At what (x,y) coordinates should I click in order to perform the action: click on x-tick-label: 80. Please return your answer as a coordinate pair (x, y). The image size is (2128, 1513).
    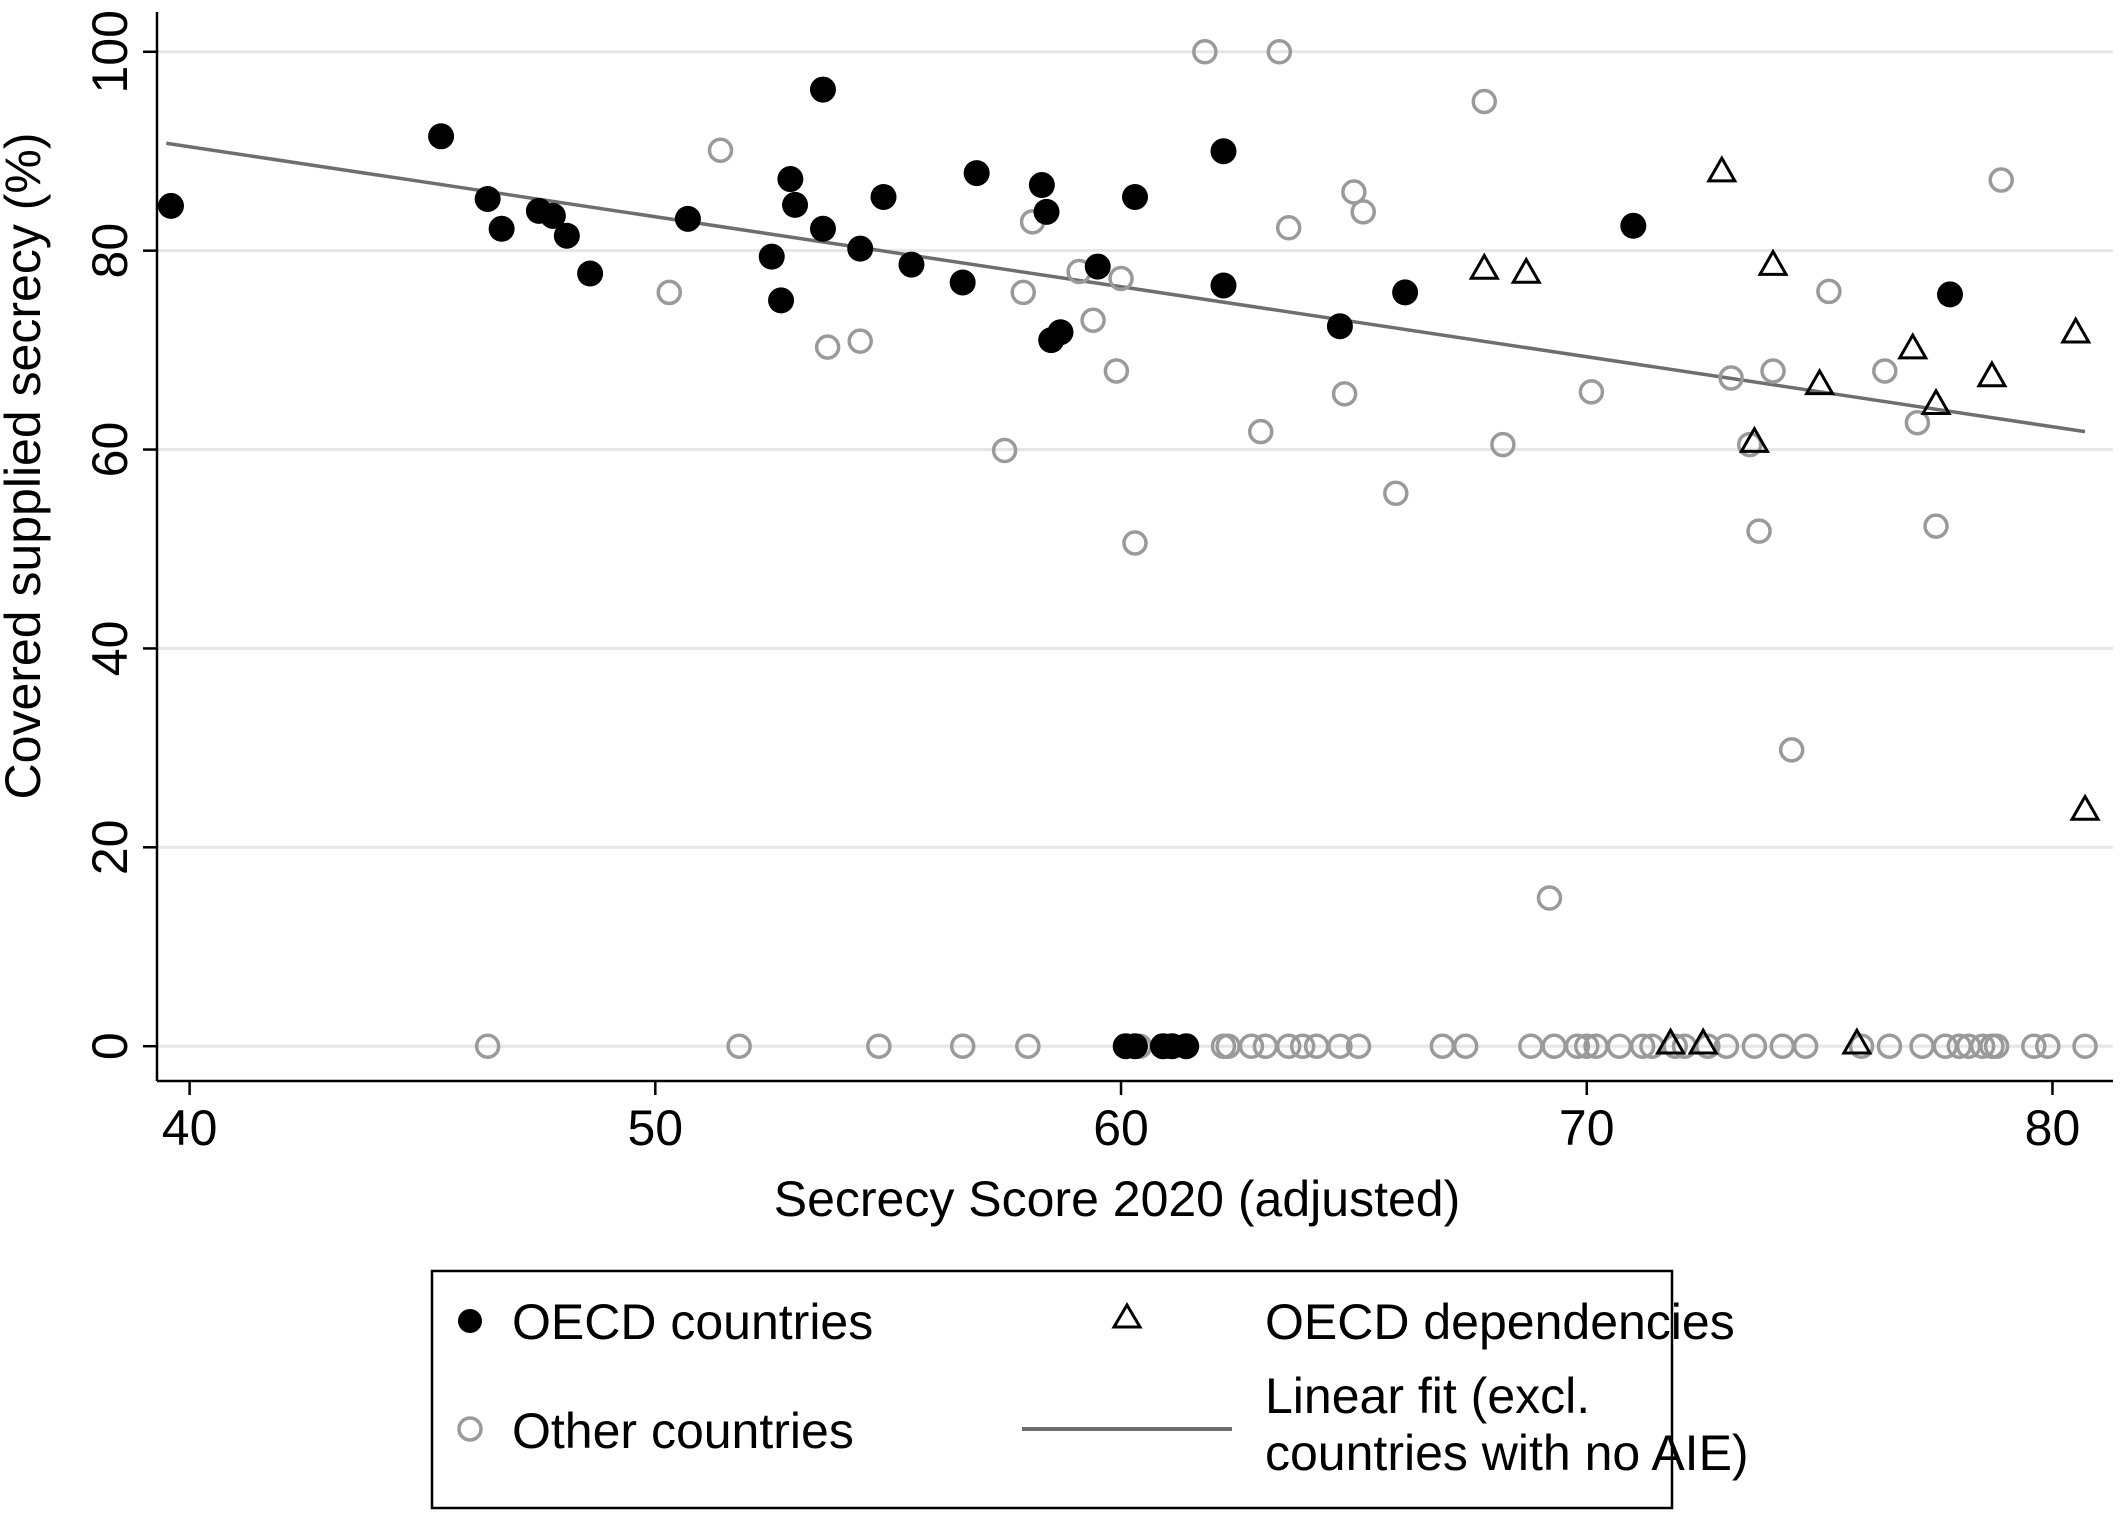
    Looking at the image, I should click on (2053, 1128).